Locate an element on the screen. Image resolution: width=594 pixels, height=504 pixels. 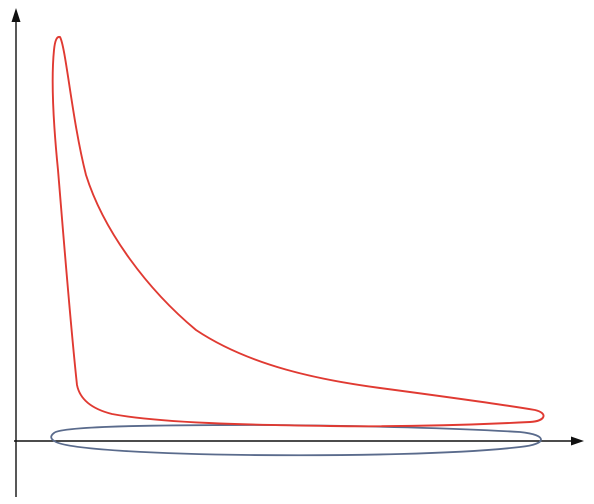
low-pressure-loop is located at coordinates (296, 440).